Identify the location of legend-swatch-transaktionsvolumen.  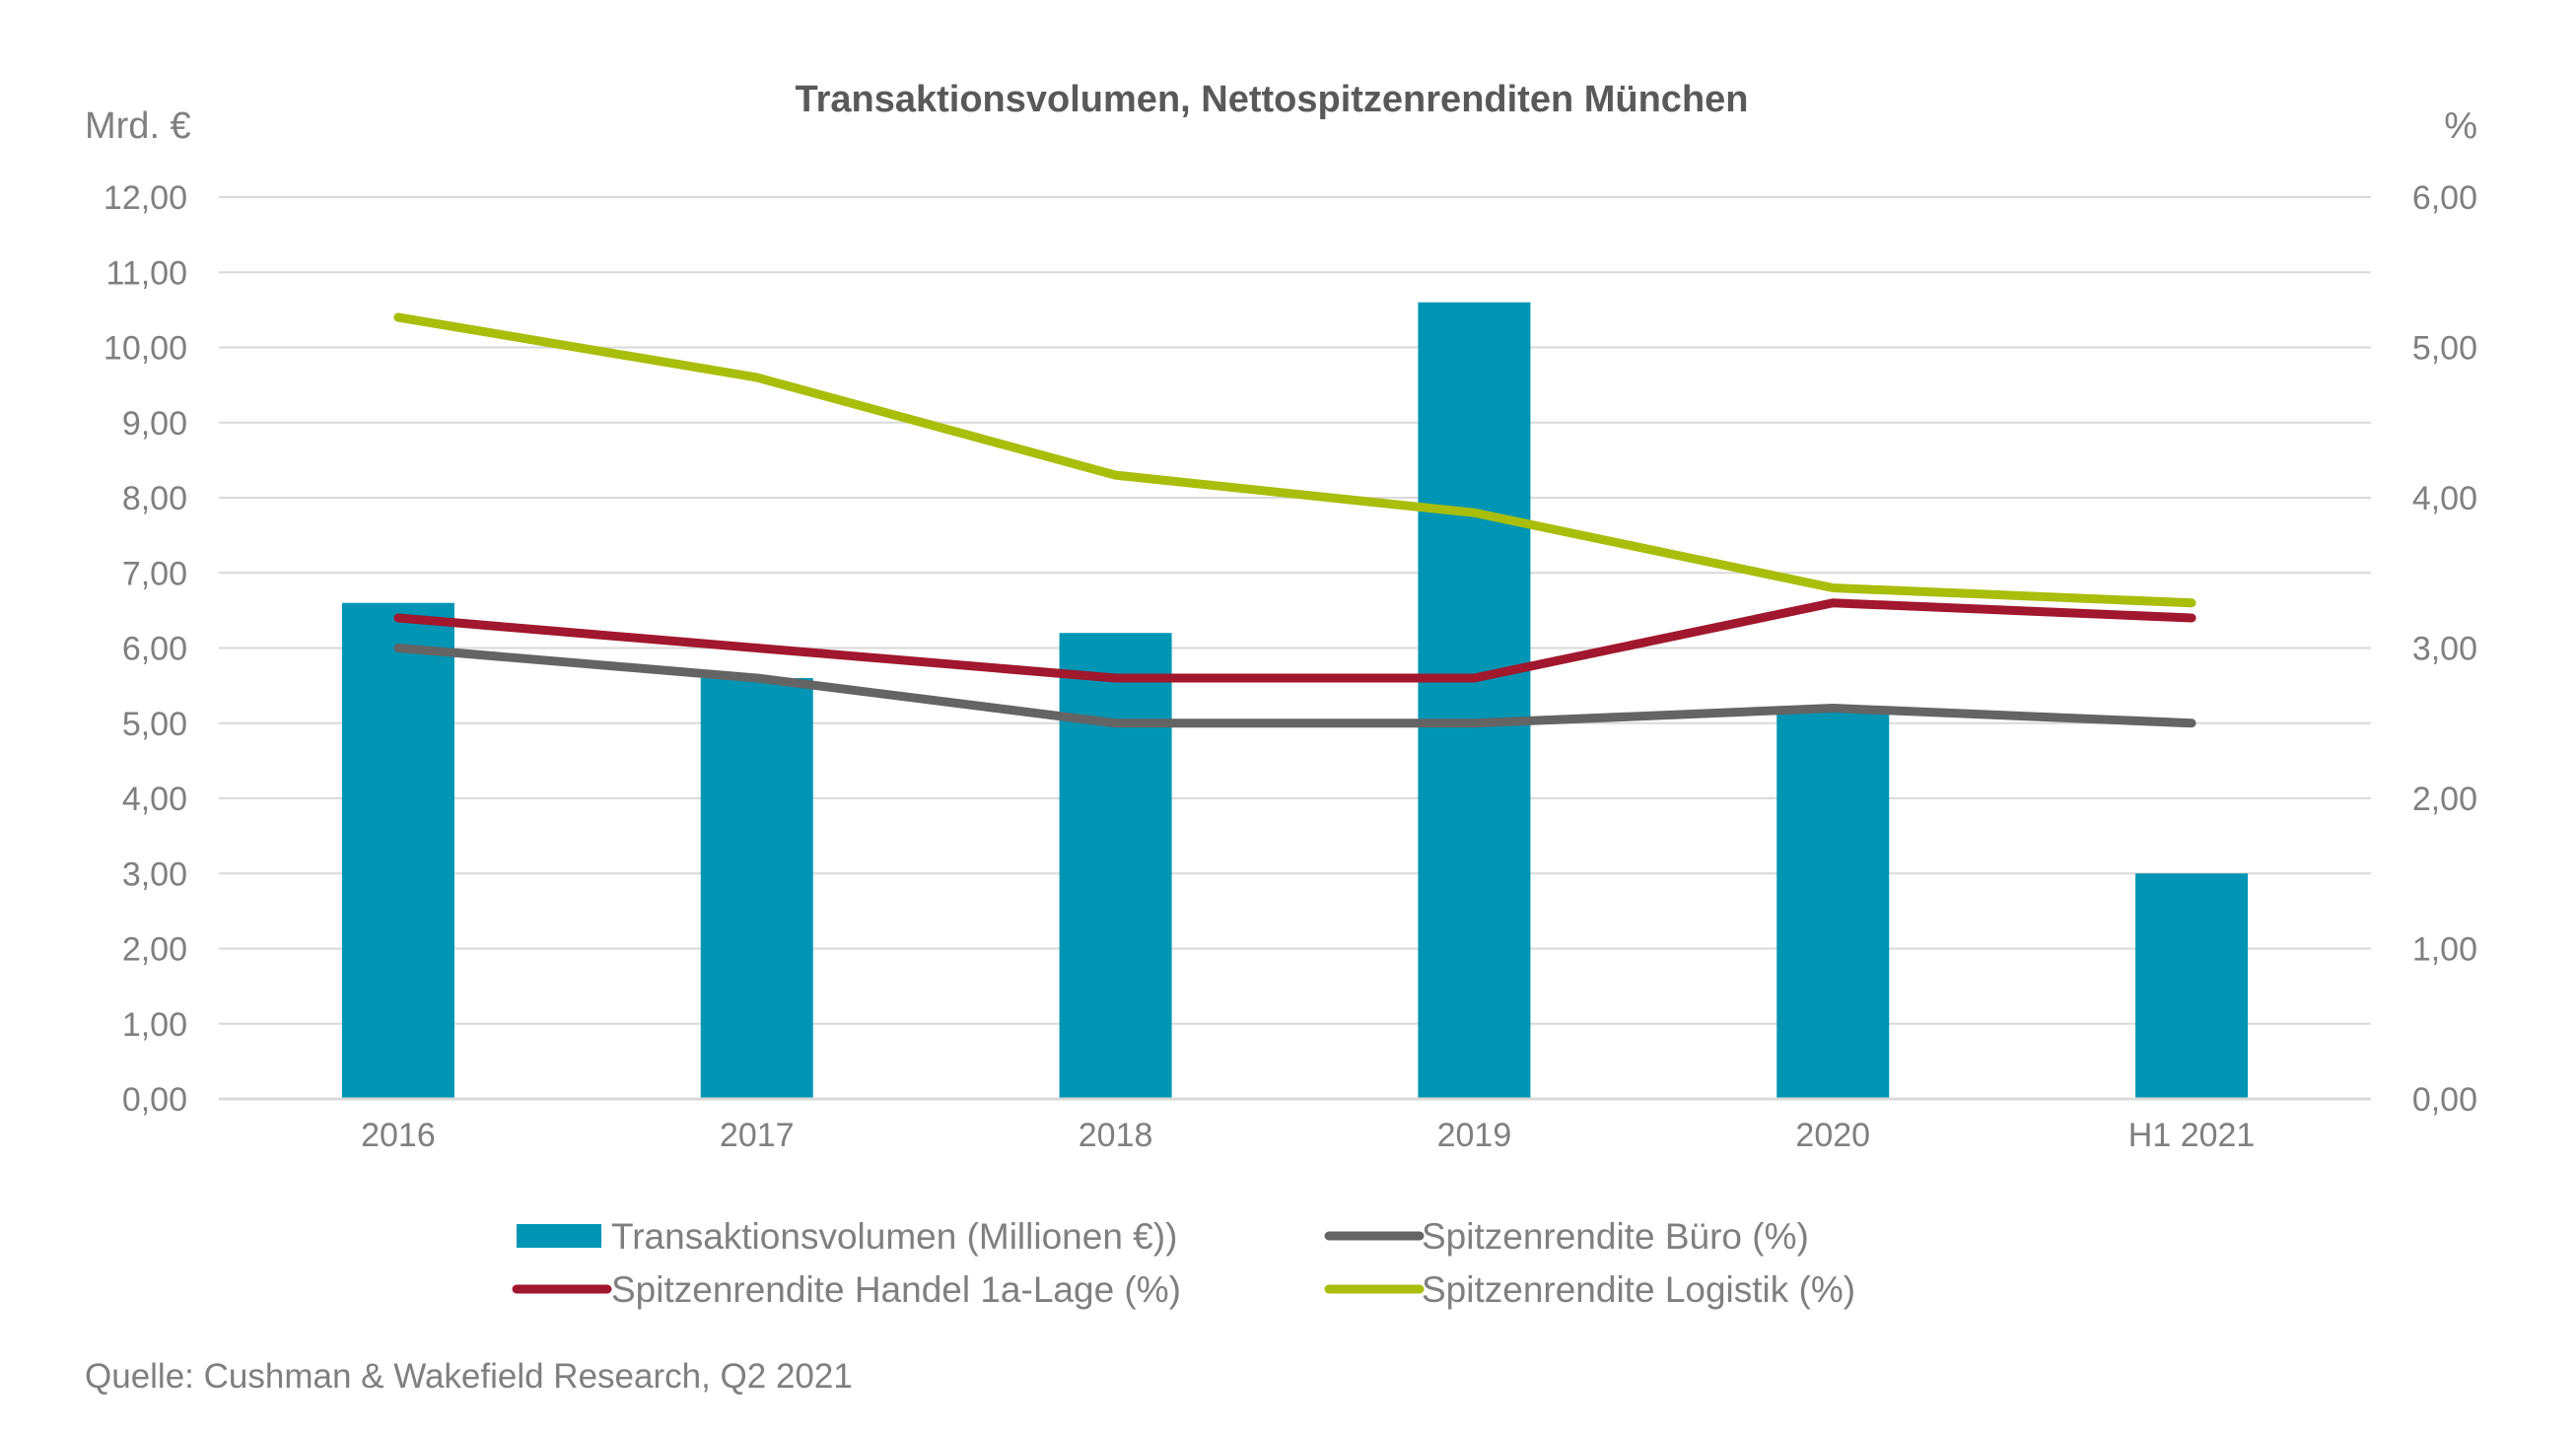
(559, 1236).